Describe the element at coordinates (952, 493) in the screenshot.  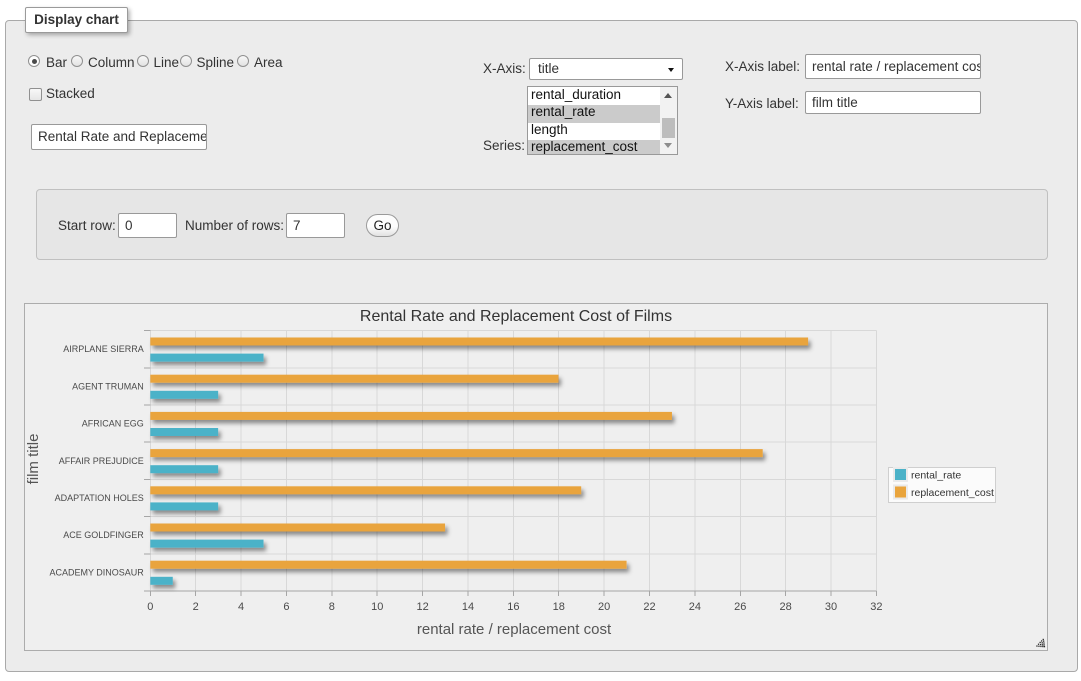
I see `svg-text: replacement_cost` at that location.